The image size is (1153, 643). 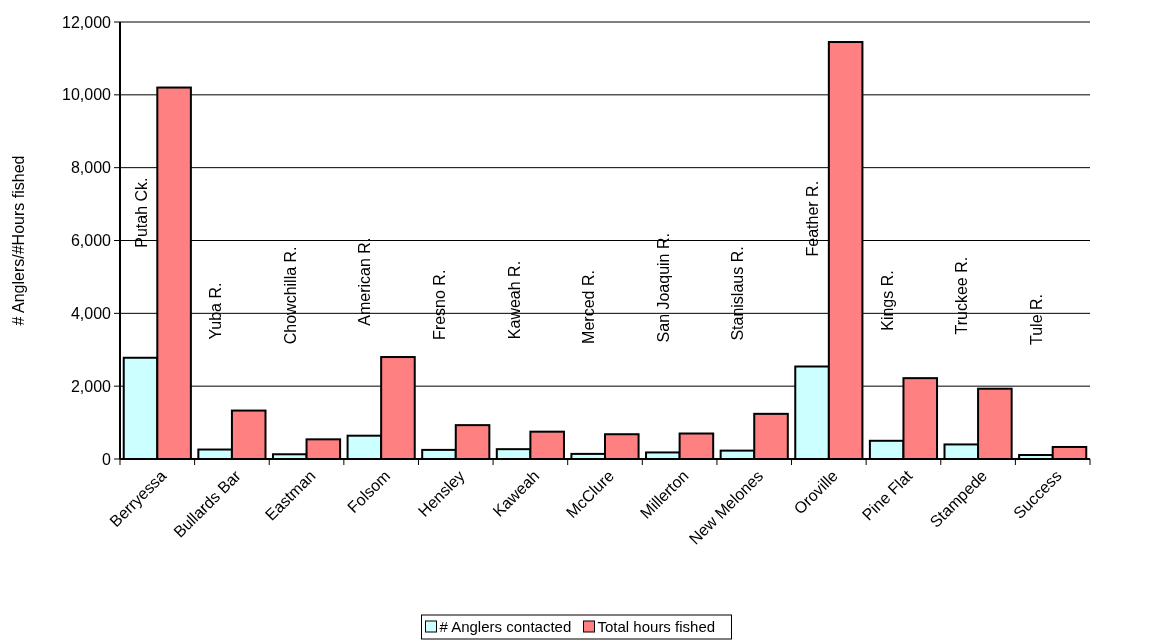 What do you see at coordinates (505, 627) in the screenshot?
I see `legend-label: # Anglers contacted` at bounding box center [505, 627].